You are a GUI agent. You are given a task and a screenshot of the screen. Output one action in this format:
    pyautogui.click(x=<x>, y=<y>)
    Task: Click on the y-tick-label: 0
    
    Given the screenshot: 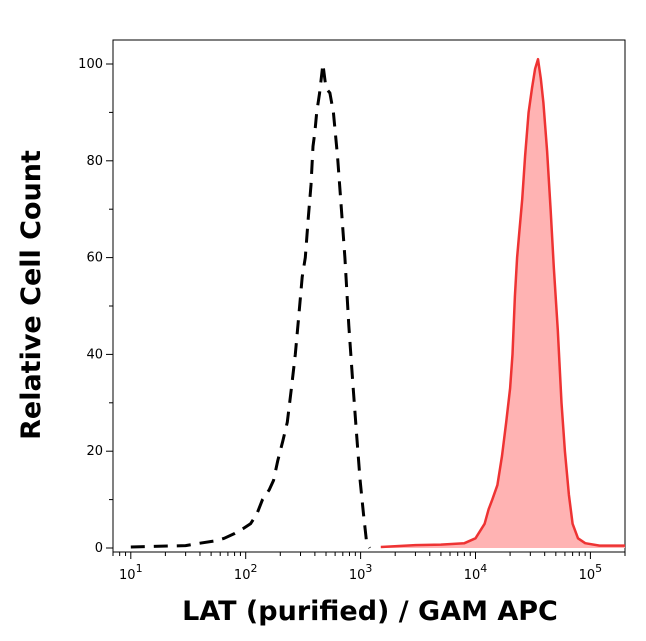 What is the action you would take?
    pyautogui.click(x=99, y=548)
    